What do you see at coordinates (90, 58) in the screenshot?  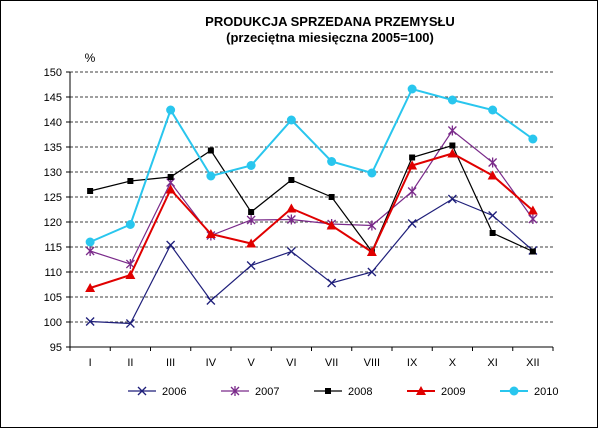 I see `y-axis-unit-label: %` at bounding box center [90, 58].